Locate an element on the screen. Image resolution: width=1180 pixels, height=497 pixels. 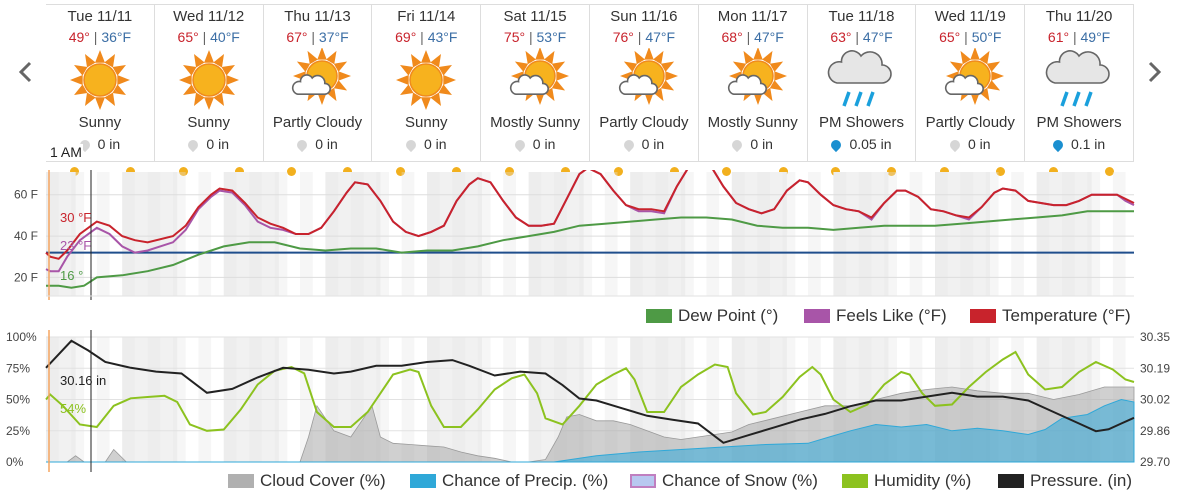
day-name: Tue 11/18 is located at coordinates (861, 16).